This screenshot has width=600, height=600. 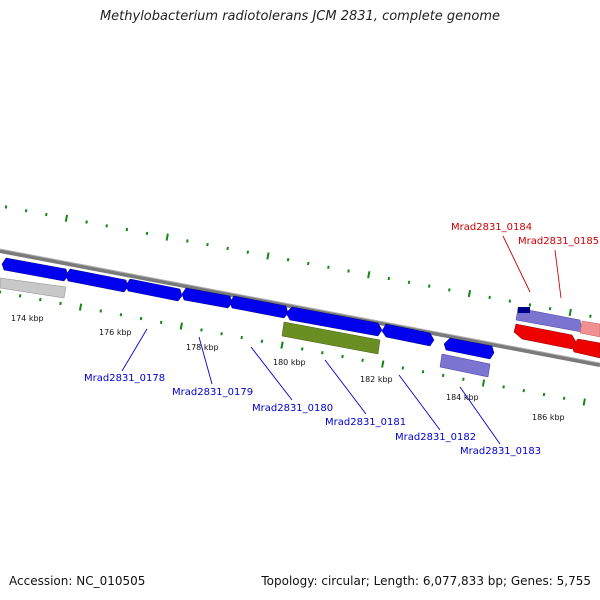 I want to click on tick-label: 182 kbp, so click(x=376, y=379).